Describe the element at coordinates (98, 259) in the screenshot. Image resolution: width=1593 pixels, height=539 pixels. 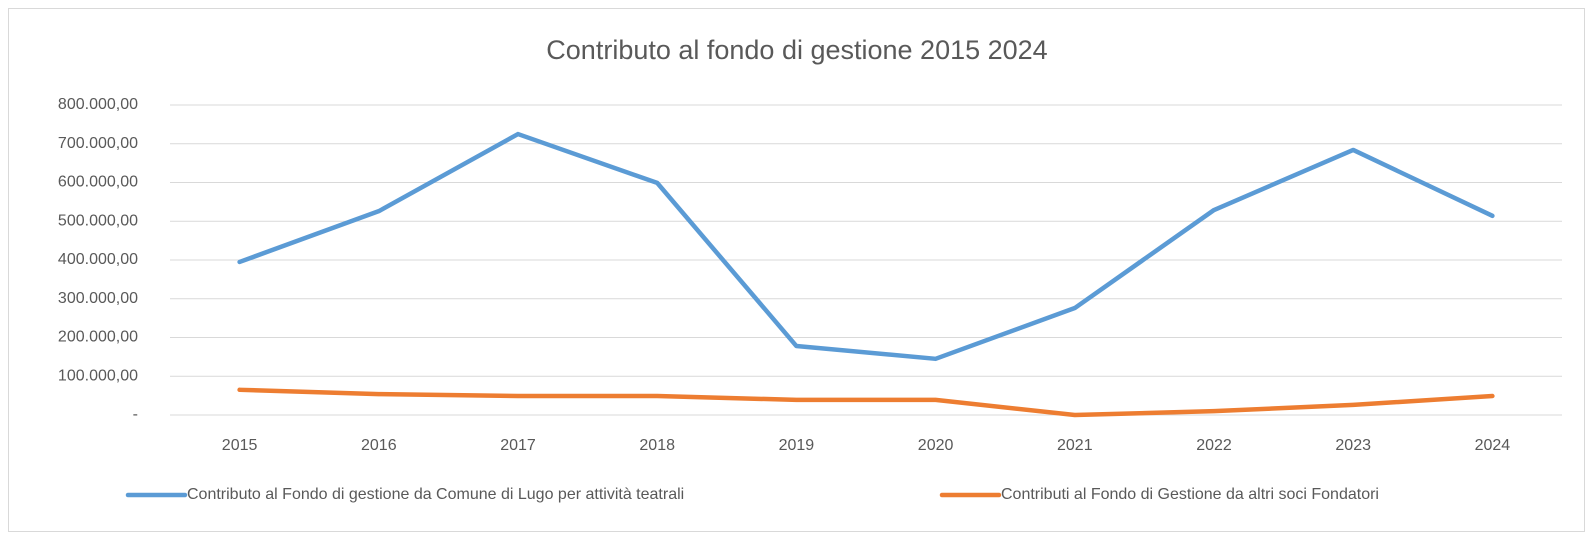
I see `y-tick-label: 400.000,00` at that location.